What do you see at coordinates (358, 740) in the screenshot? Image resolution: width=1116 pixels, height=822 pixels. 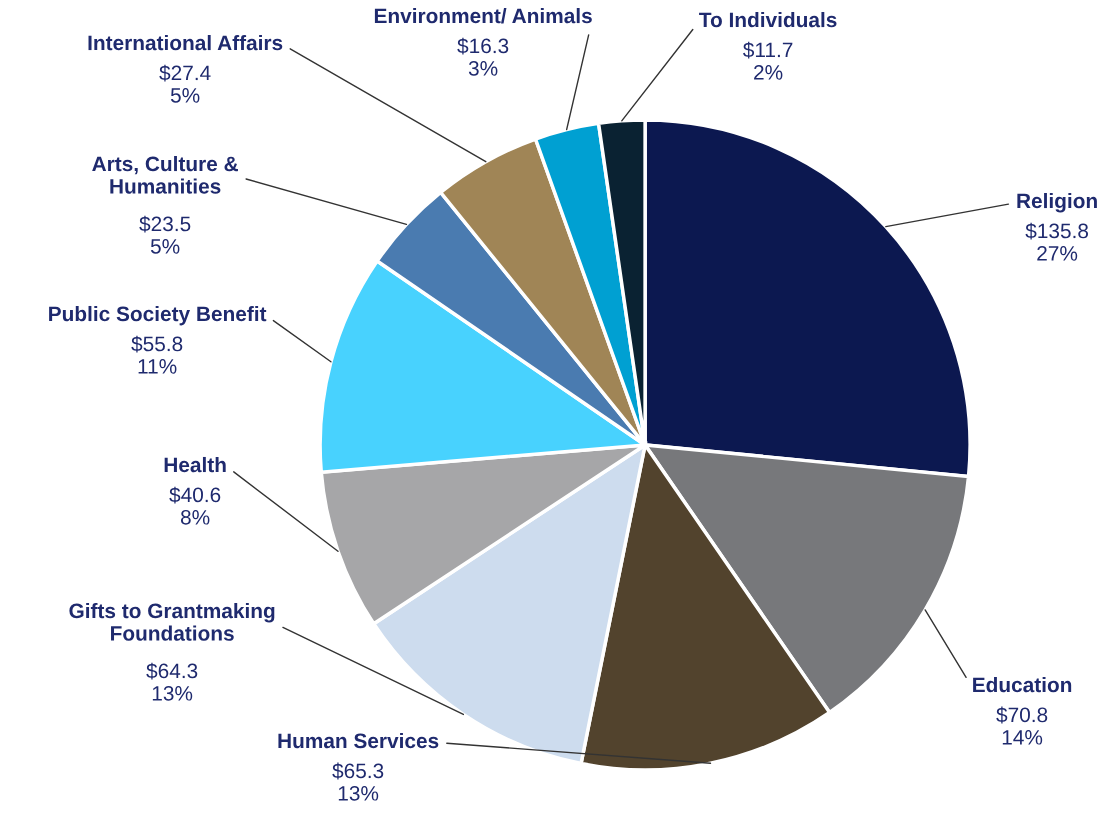 I see `slice-label: Human Services` at bounding box center [358, 740].